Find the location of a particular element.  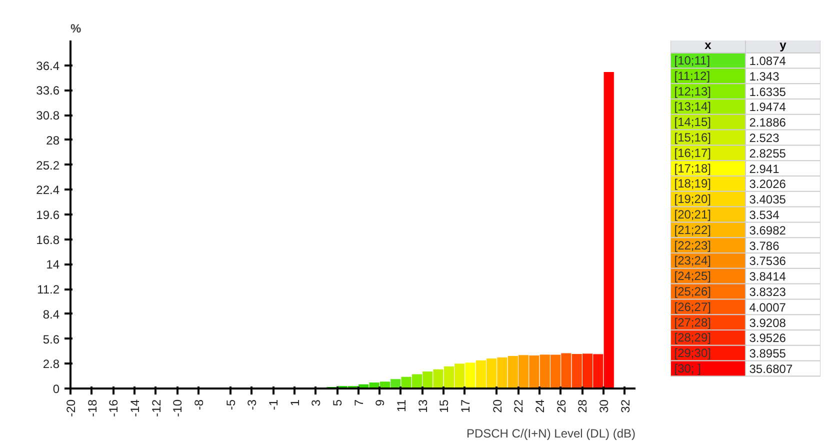

y-tick-label: 28 is located at coordinates (53, 140).